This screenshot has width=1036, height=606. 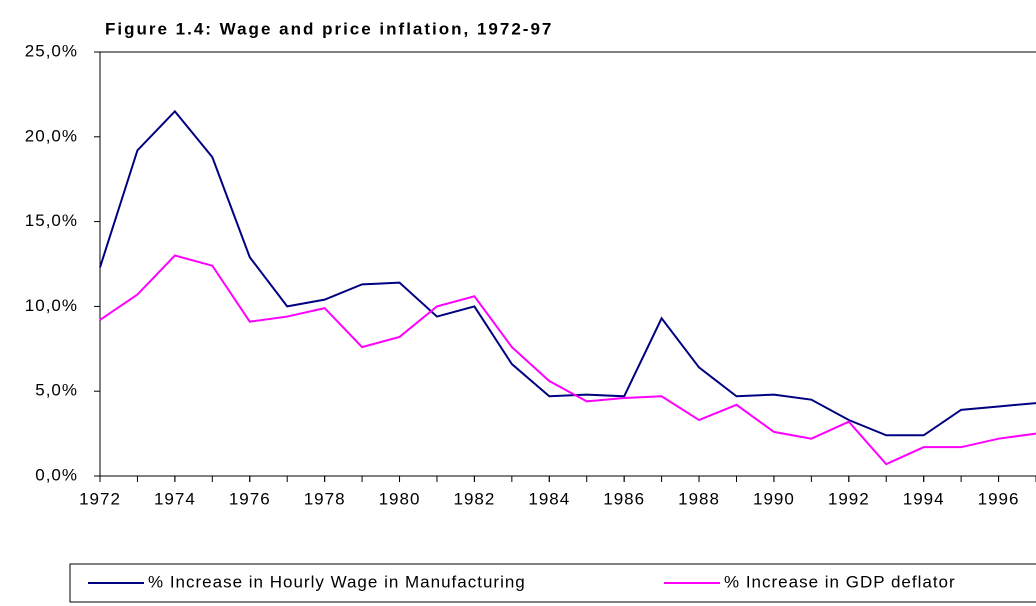 I want to click on x-tick-label: 1974, so click(x=175, y=498).